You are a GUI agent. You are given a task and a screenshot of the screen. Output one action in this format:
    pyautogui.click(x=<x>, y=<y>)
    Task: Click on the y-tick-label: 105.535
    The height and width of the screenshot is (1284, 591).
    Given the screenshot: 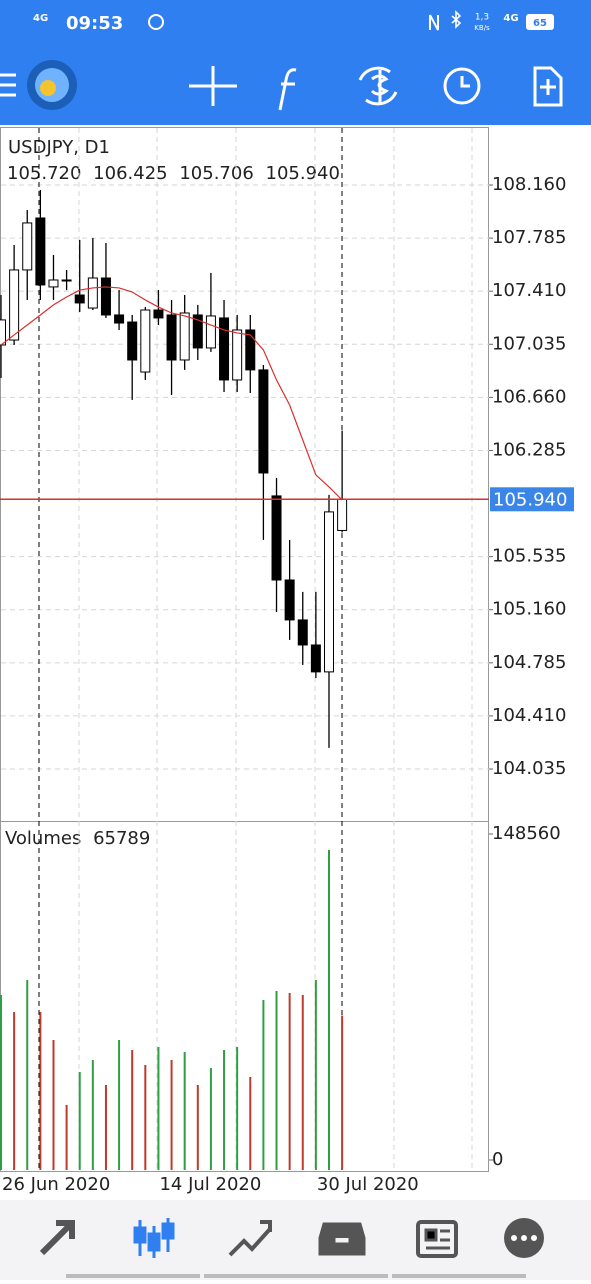 What is the action you would take?
    pyautogui.click(x=529, y=556)
    